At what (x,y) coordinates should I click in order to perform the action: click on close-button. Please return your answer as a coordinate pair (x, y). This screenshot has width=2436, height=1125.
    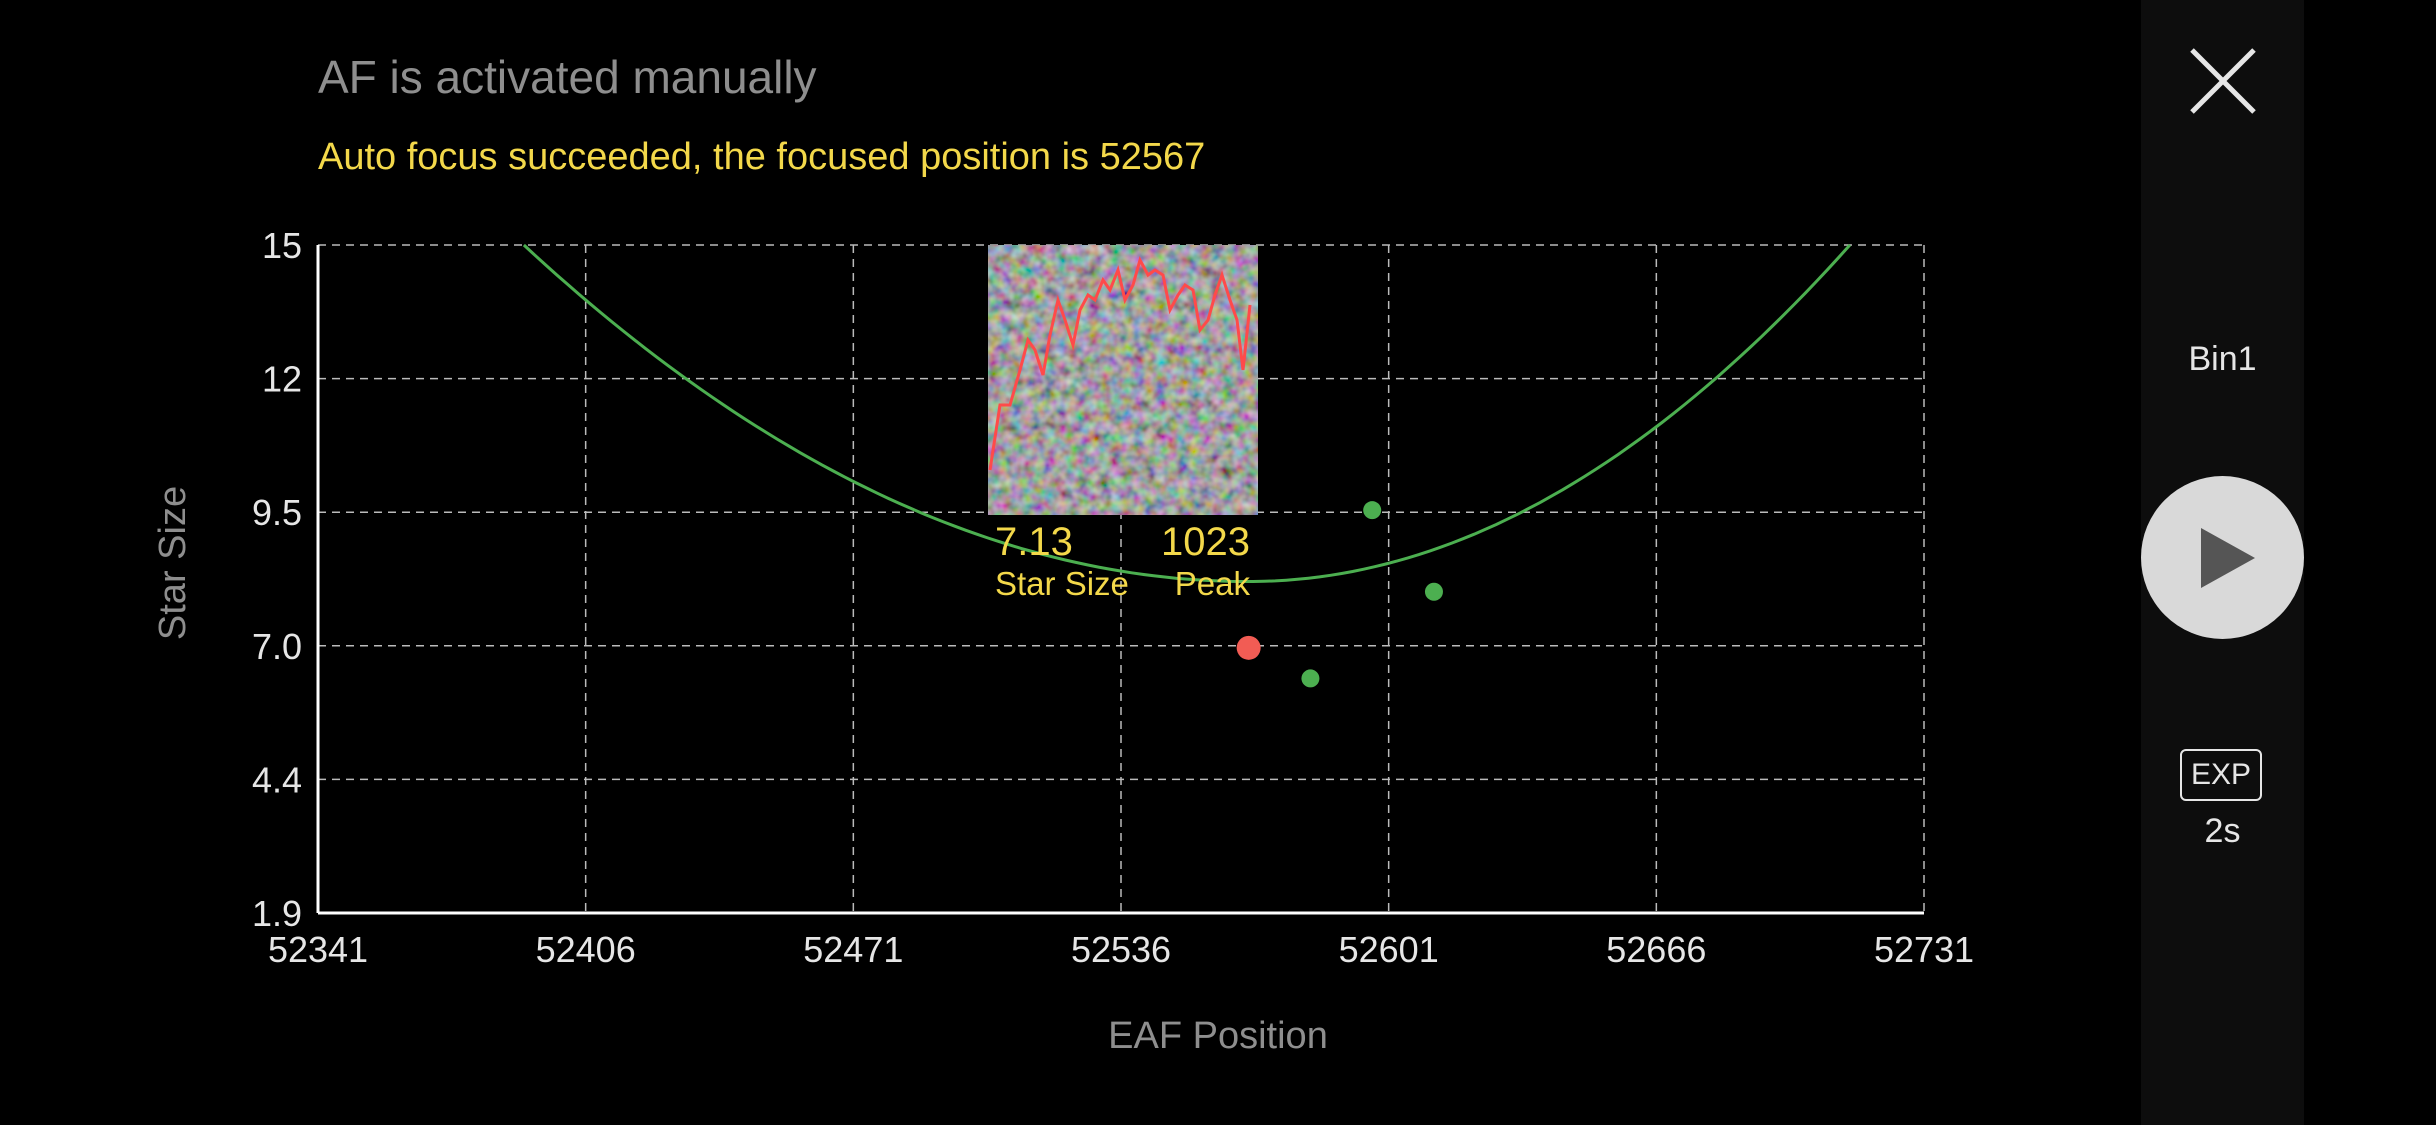
    Looking at the image, I should click on (2223, 81).